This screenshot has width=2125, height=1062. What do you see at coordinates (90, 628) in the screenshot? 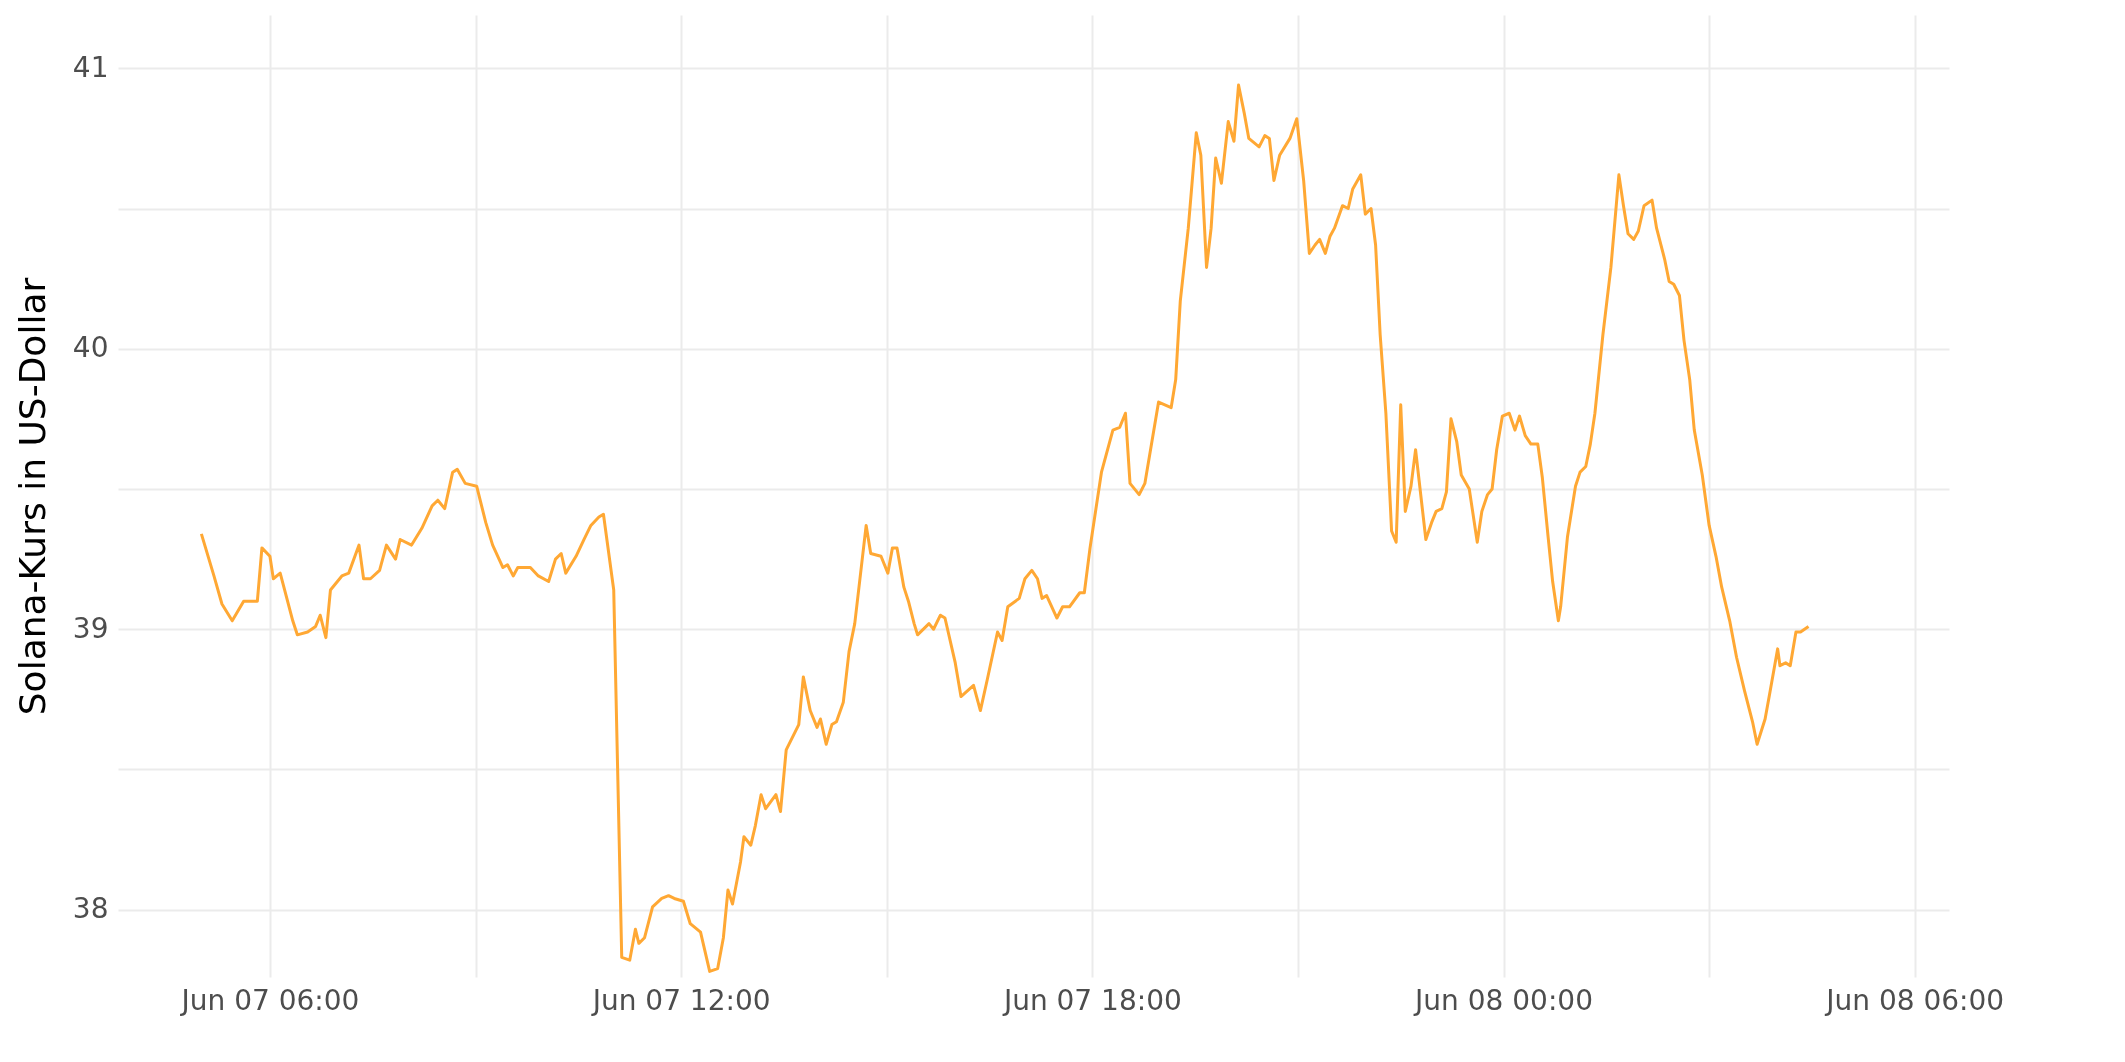
I see `y-tick-label: 39` at bounding box center [90, 628].